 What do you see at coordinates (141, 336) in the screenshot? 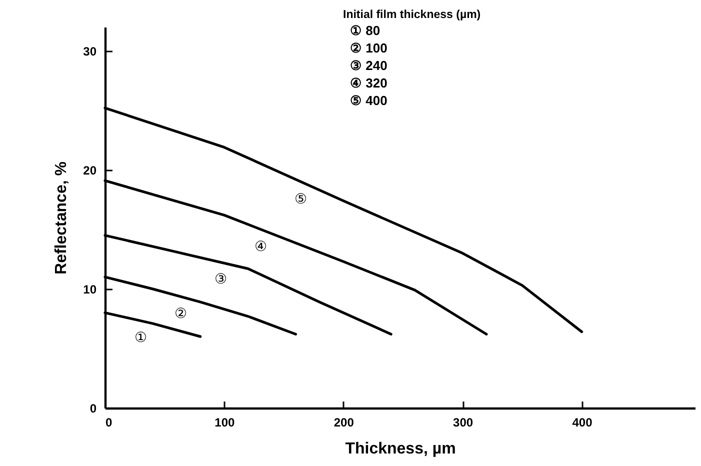
I see `series-label: ①` at bounding box center [141, 336].